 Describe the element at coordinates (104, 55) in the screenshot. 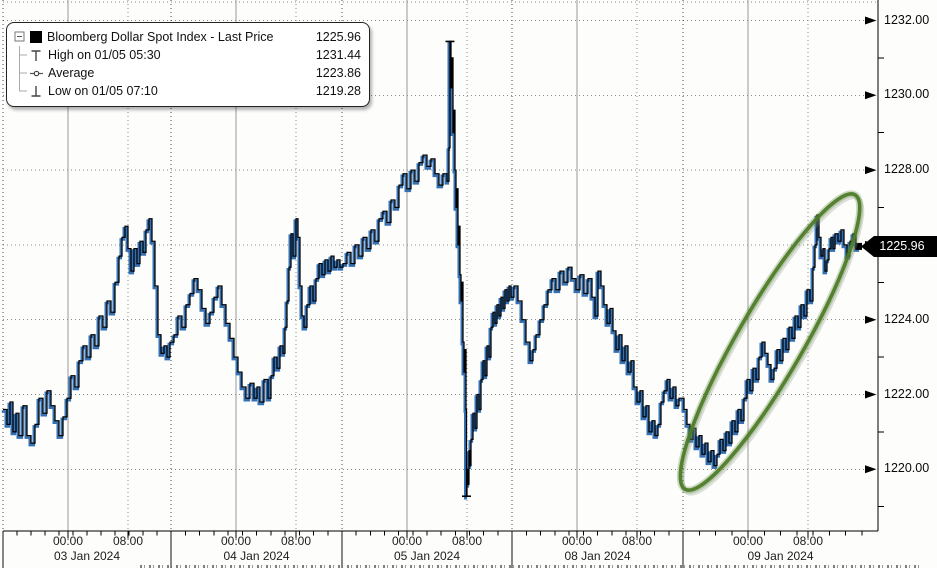

I see `high-label: High on 01/05 05:30` at that location.